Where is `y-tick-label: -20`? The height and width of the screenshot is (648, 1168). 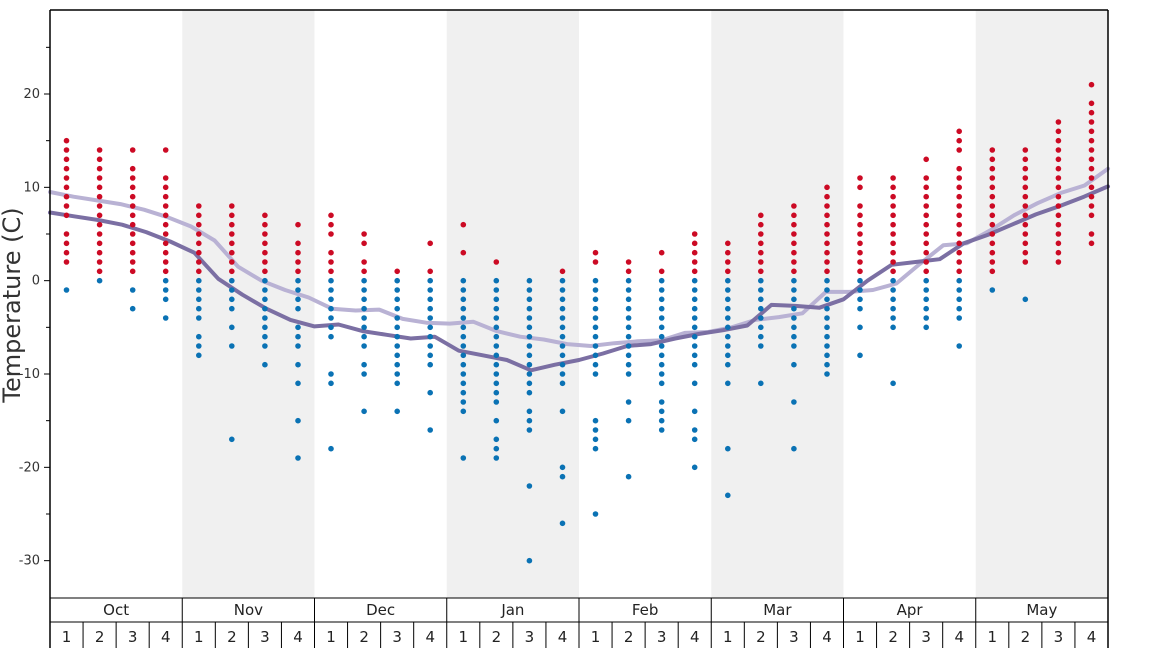 y-tick-label: -20 is located at coordinates (29, 467).